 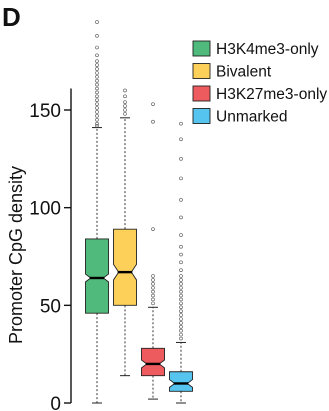 What do you see at coordinates (55, 402) in the screenshot?
I see `y-tick-label: 0` at bounding box center [55, 402].